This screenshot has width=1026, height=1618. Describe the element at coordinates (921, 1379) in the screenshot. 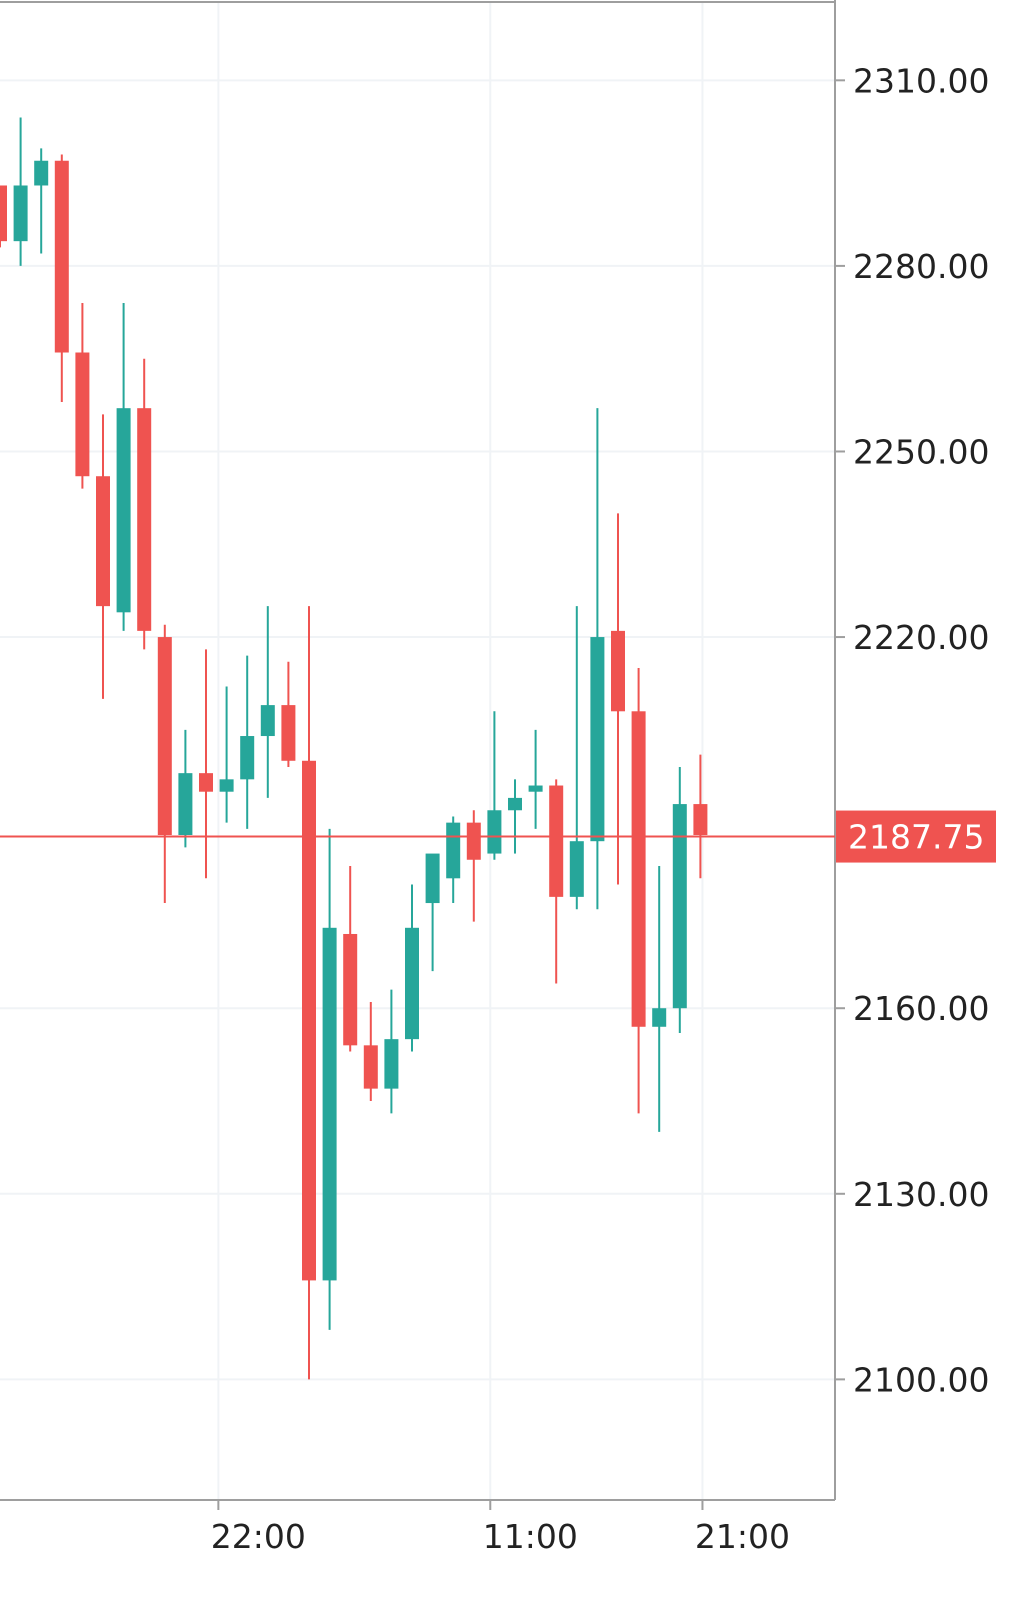

I see `y-tick-label: 2100.00` at that location.